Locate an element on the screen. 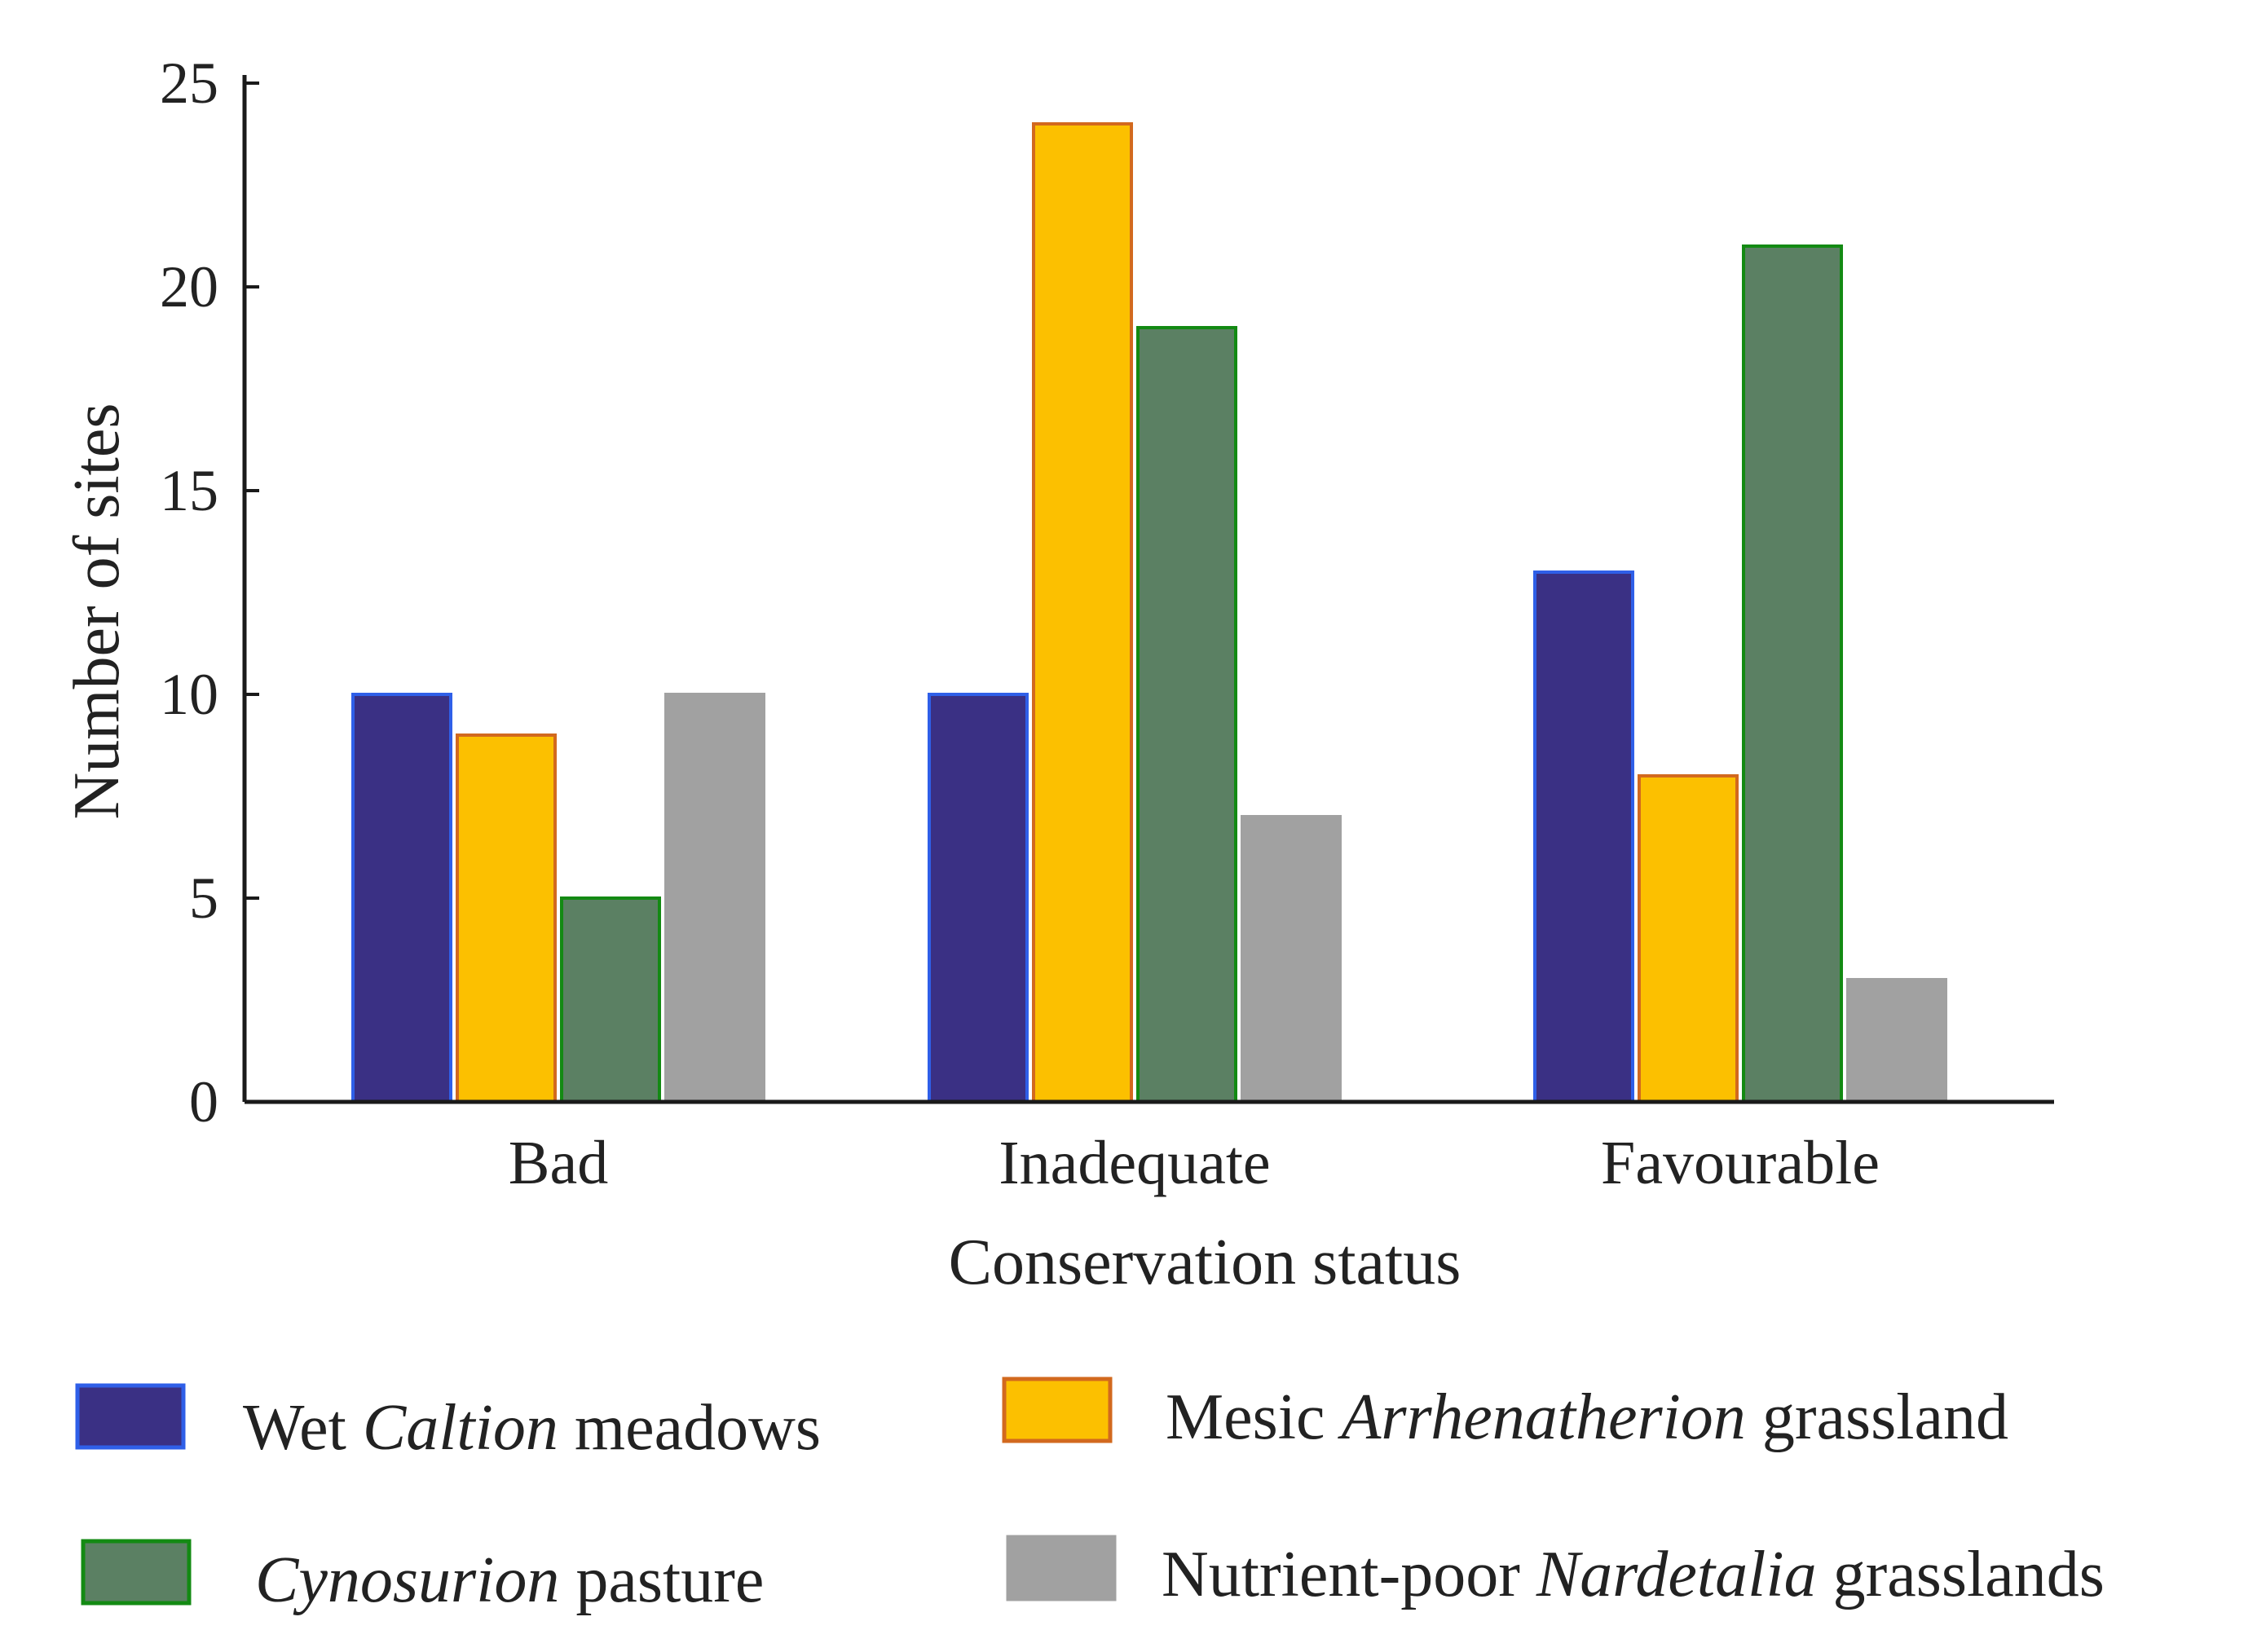  y-tick-label: 15 is located at coordinates (189, 490).